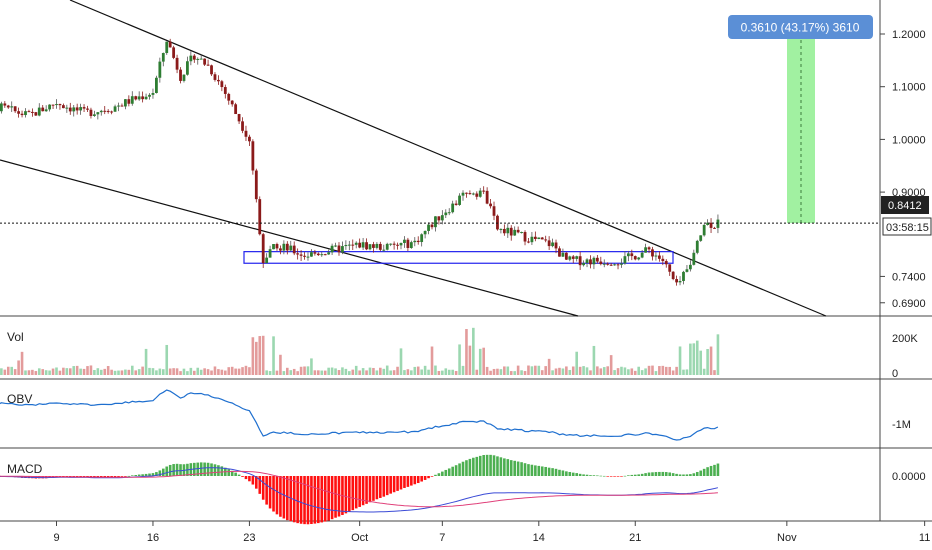 The height and width of the screenshot is (550, 932). Describe the element at coordinates (909, 304) in the screenshot. I see `price-tick-label: 0.6900` at that location.